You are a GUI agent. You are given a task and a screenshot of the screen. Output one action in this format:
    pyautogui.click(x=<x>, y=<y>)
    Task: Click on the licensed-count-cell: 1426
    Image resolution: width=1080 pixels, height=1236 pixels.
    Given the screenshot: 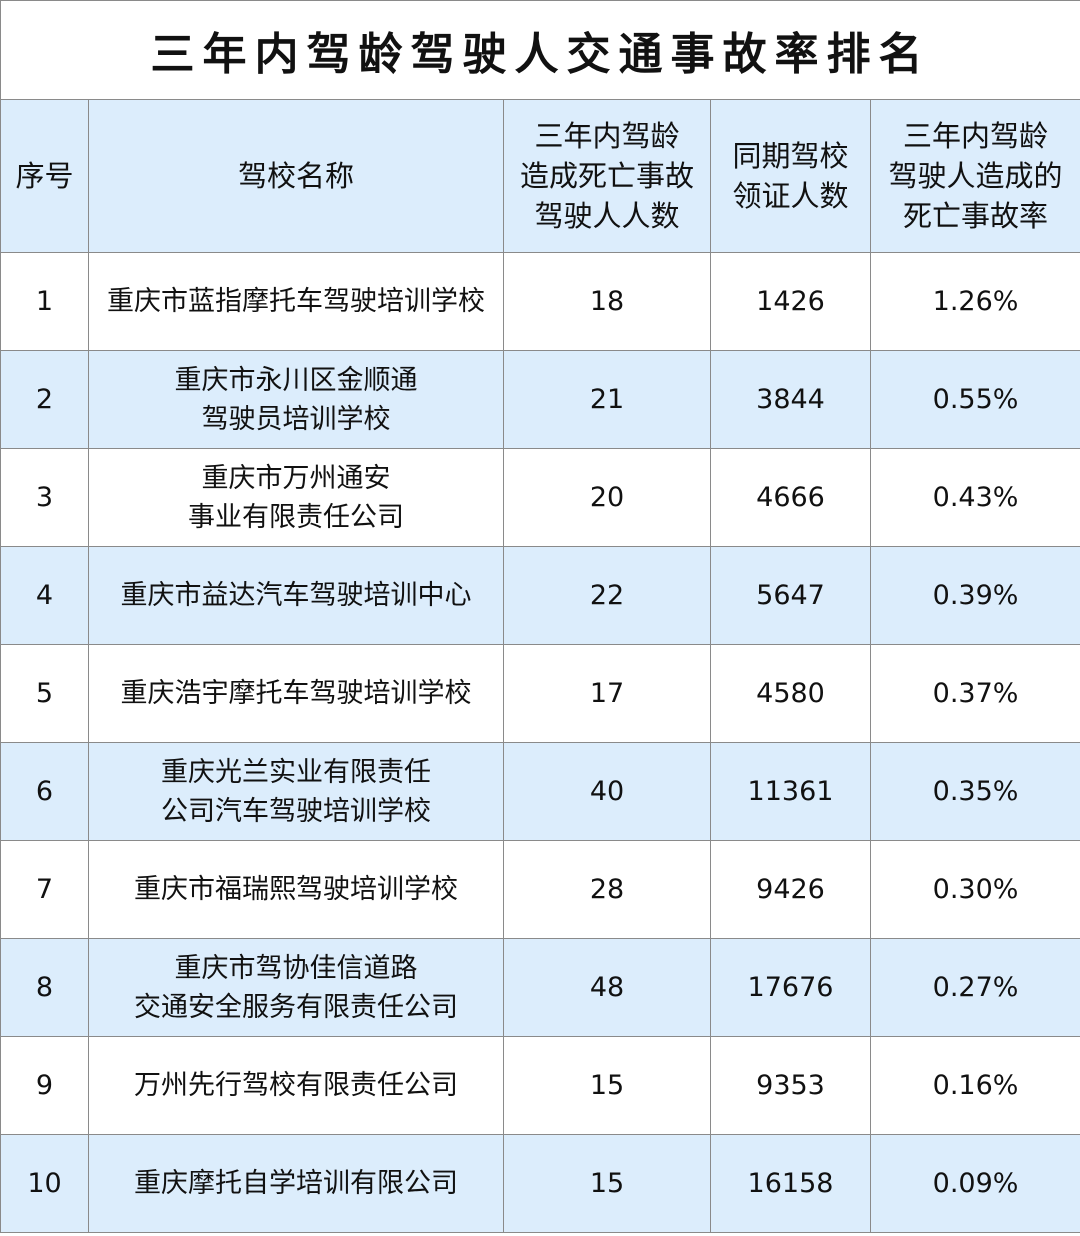 What is the action you would take?
    pyautogui.click(x=790, y=301)
    